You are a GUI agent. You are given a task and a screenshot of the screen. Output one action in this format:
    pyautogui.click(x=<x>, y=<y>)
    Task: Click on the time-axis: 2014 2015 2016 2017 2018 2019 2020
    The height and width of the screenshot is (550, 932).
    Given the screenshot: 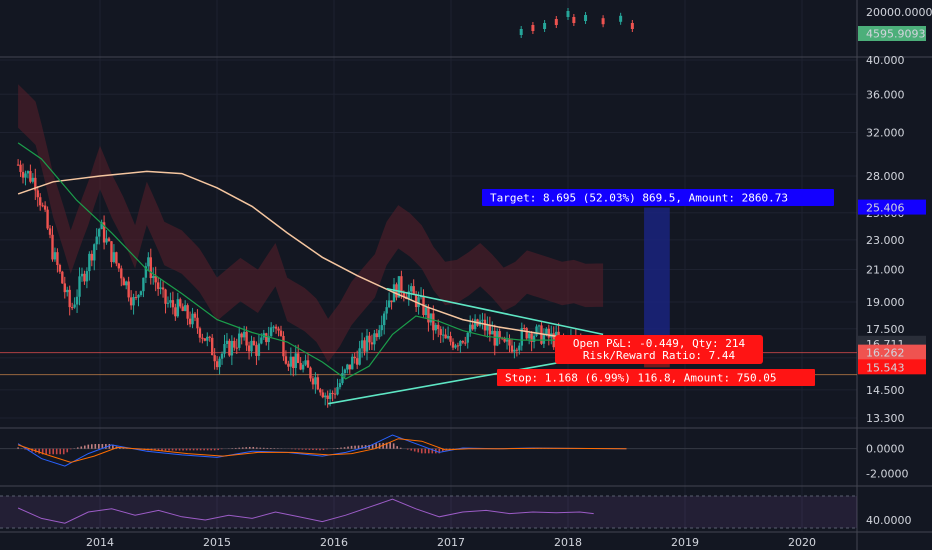 What is the action you would take?
    pyautogui.click(x=451, y=542)
    